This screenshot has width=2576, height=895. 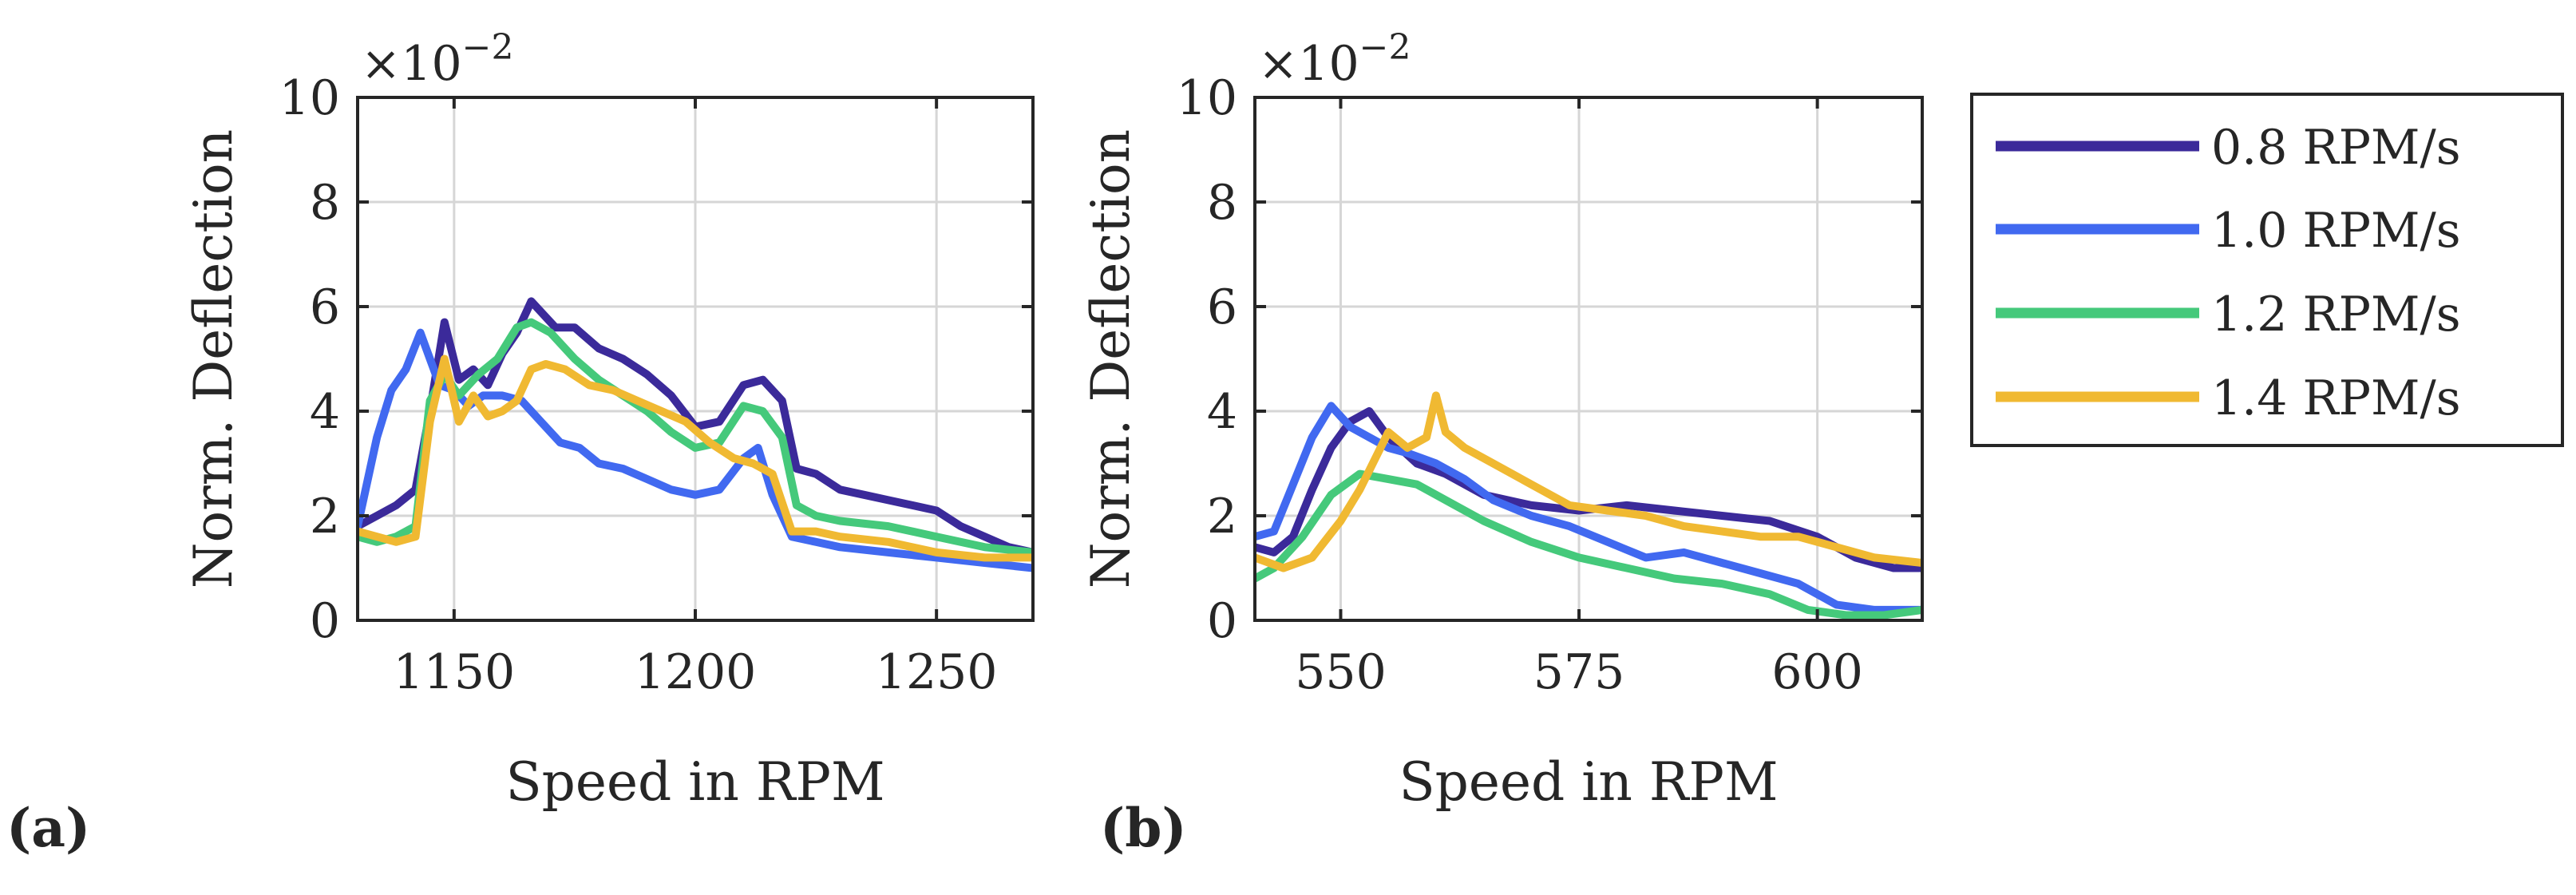 I want to click on legend-label: 1.0 RPM/s, so click(x=2335, y=231).